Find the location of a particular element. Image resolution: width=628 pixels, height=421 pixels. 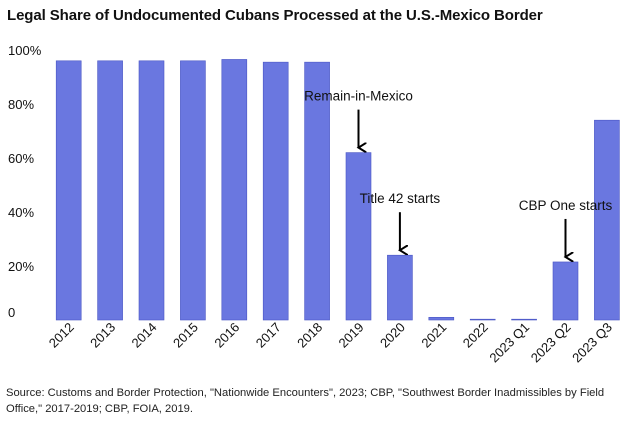

x-tick-label-2014: 2014 is located at coordinates (144, 335).